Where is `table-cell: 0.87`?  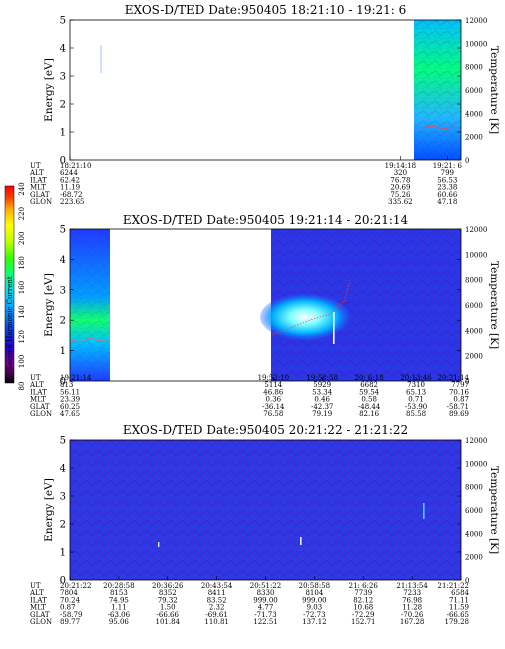
table-cell: 0.87 is located at coordinates (68, 608).